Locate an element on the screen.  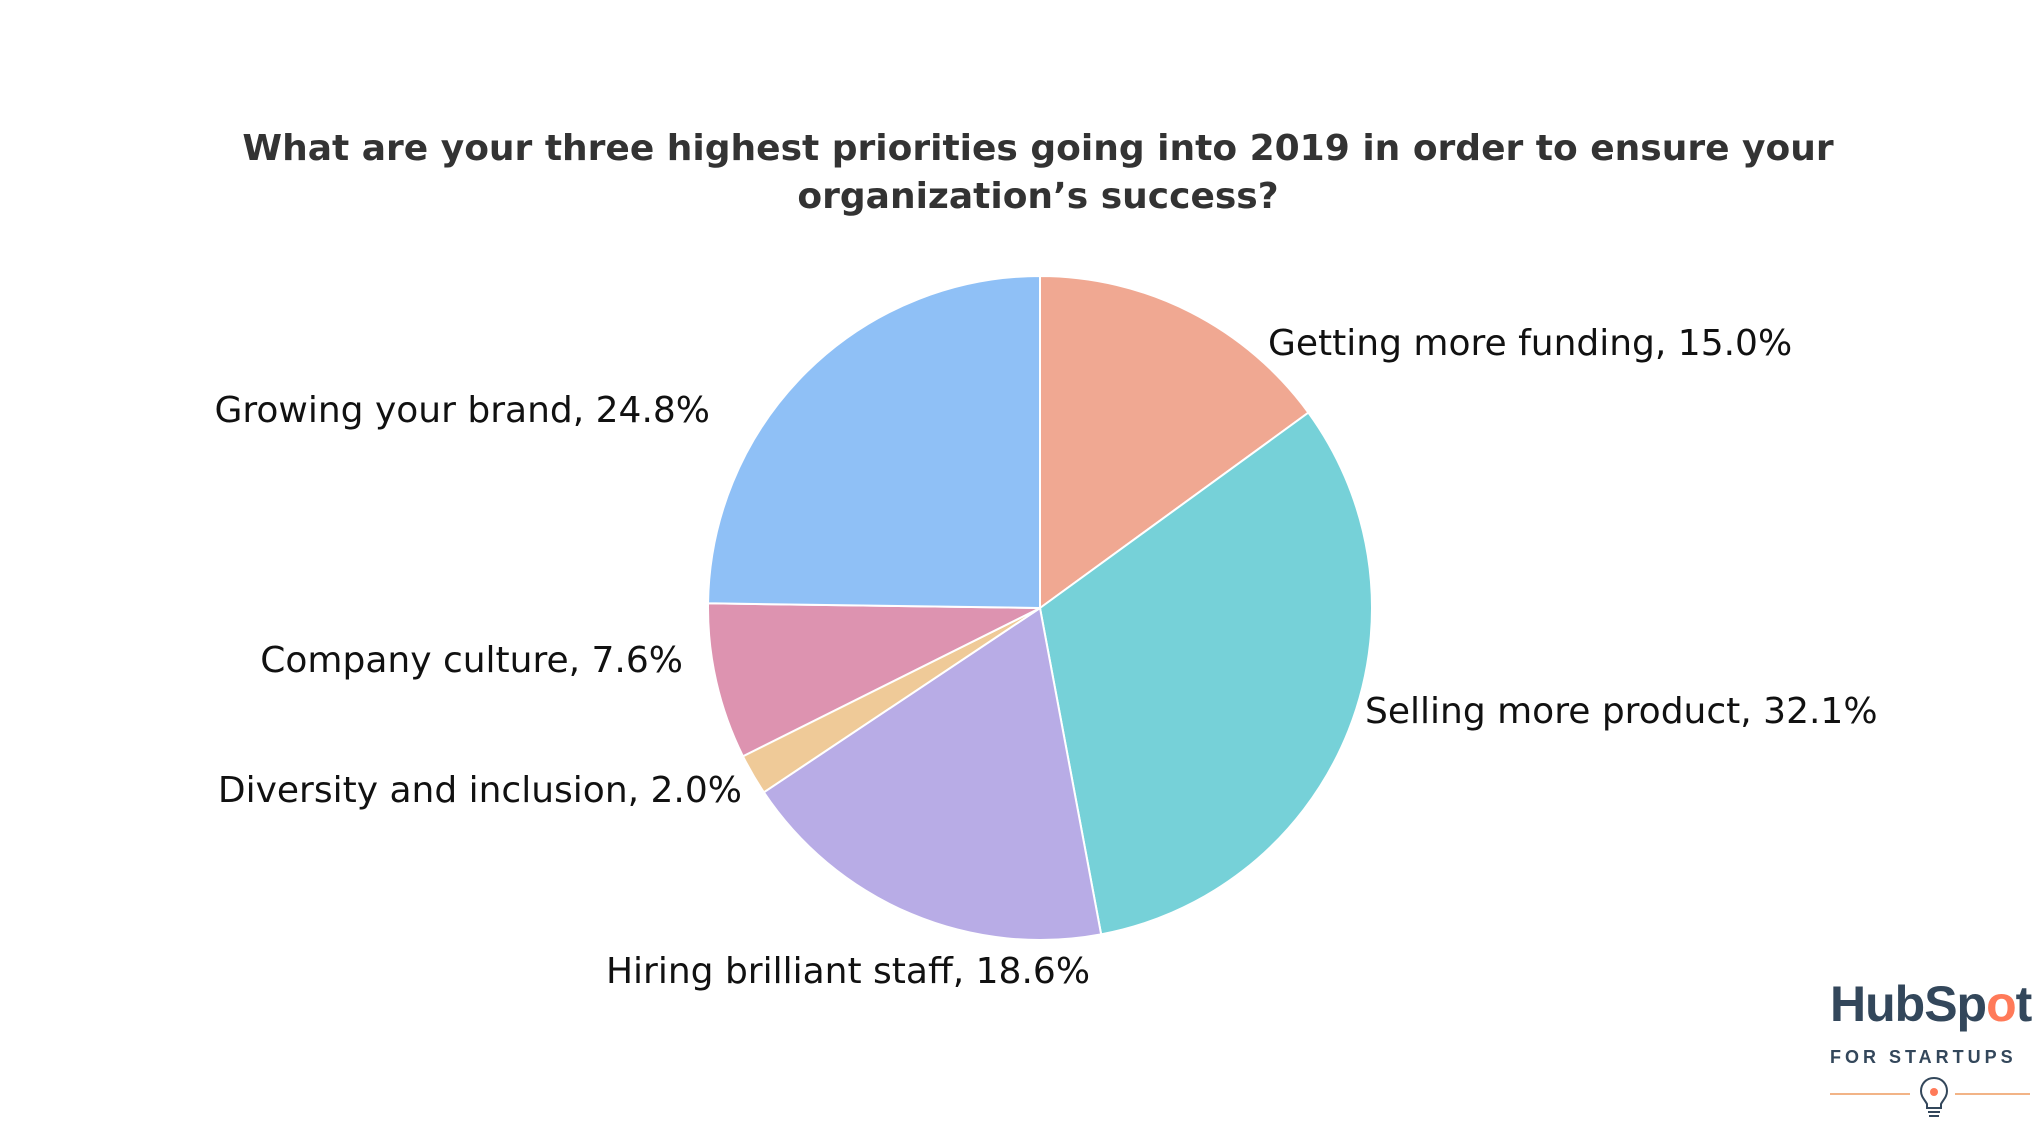
pie-slice-selling-more-product is located at coordinates (1205, 673).